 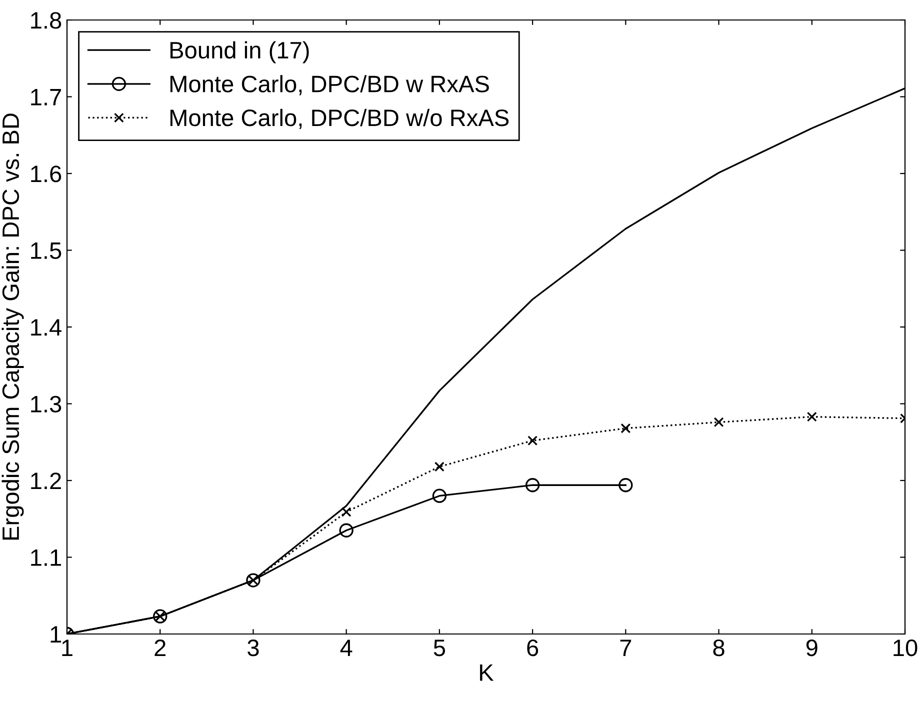 I want to click on x-tick-label: 7, so click(x=626, y=648).